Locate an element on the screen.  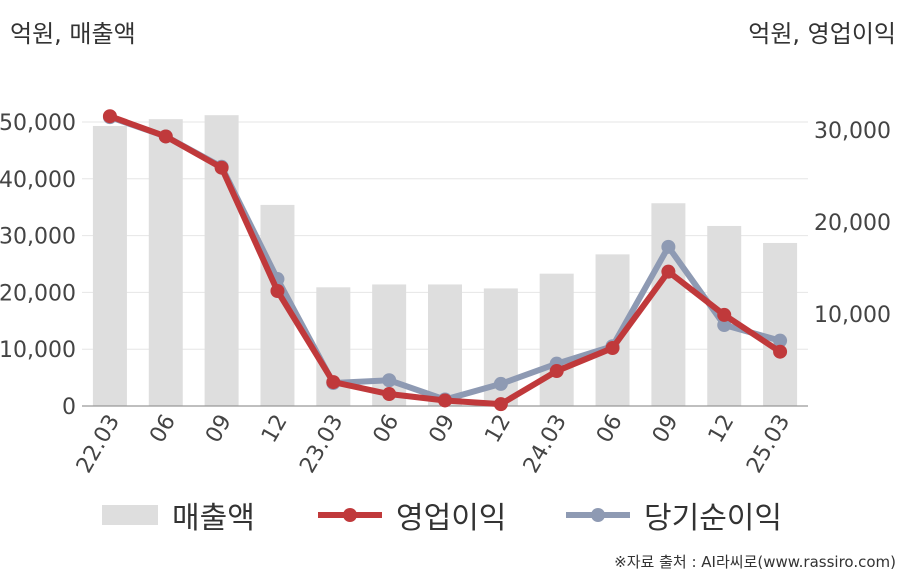
legend-item-operating-profit: 영업이익 is located at coordinates (412, 515).